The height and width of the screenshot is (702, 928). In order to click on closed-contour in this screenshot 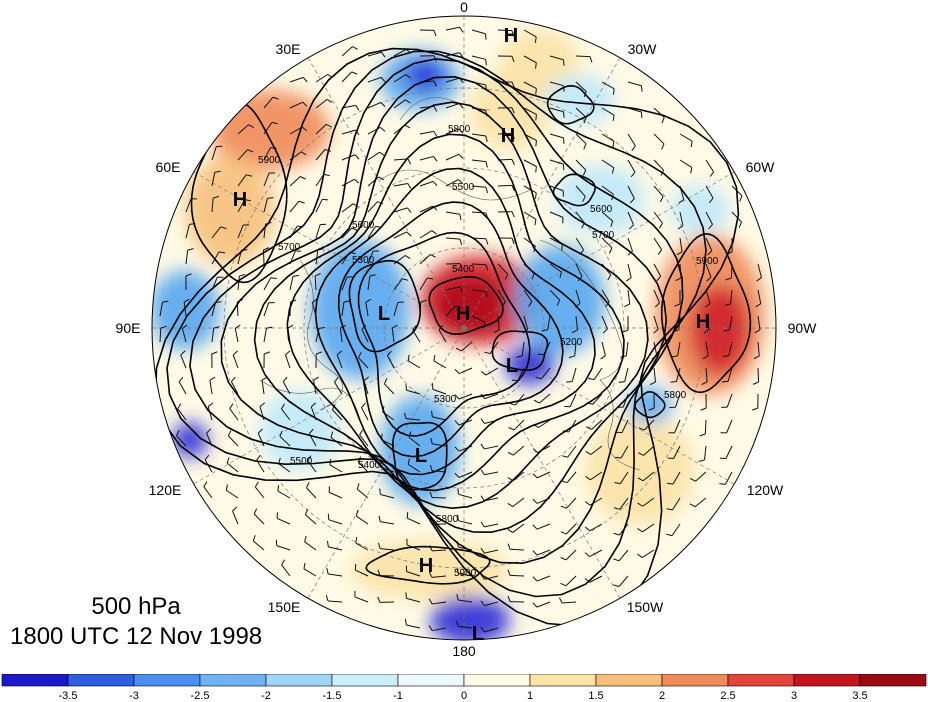, I will do `click(420, 456)`.